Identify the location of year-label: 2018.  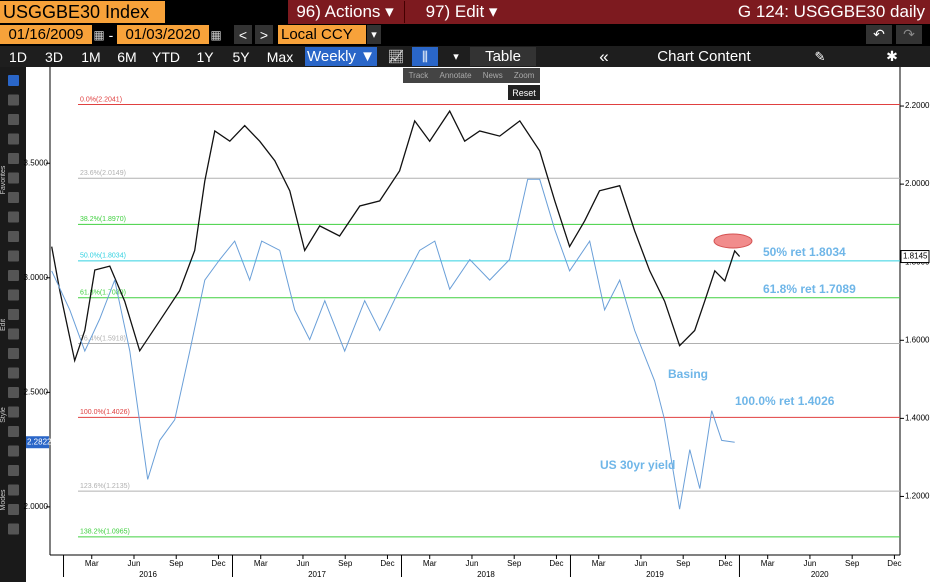
(486, 574).